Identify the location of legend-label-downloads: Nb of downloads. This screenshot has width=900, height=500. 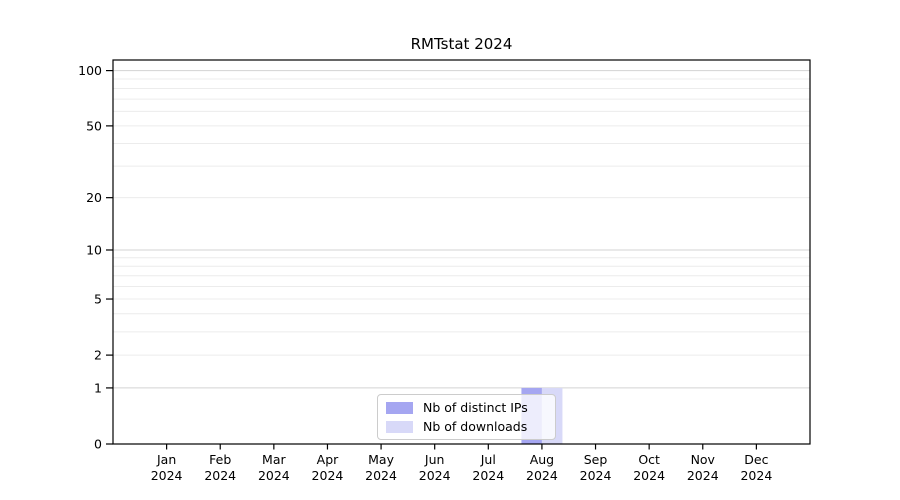
(475, 426).